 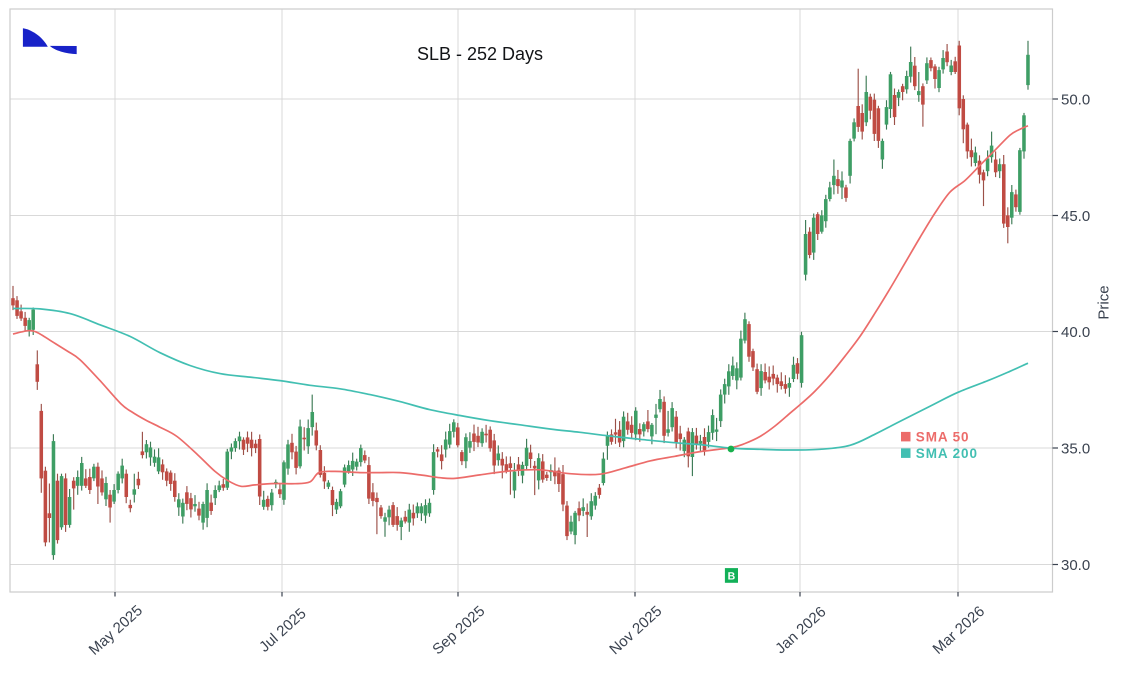 What do you see at coordinates (1075, 216) in the screenshot?
I see `svg-text: 45.0` at bounding box center [1075, 216].